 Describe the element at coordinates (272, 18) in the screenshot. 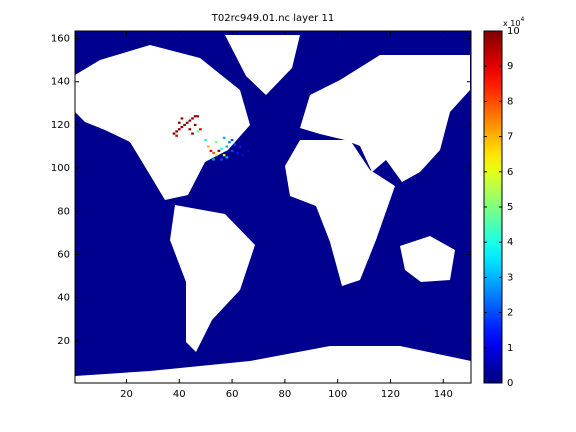

I see `chart-title: T02rc949.01.nc layer 11` at that location.